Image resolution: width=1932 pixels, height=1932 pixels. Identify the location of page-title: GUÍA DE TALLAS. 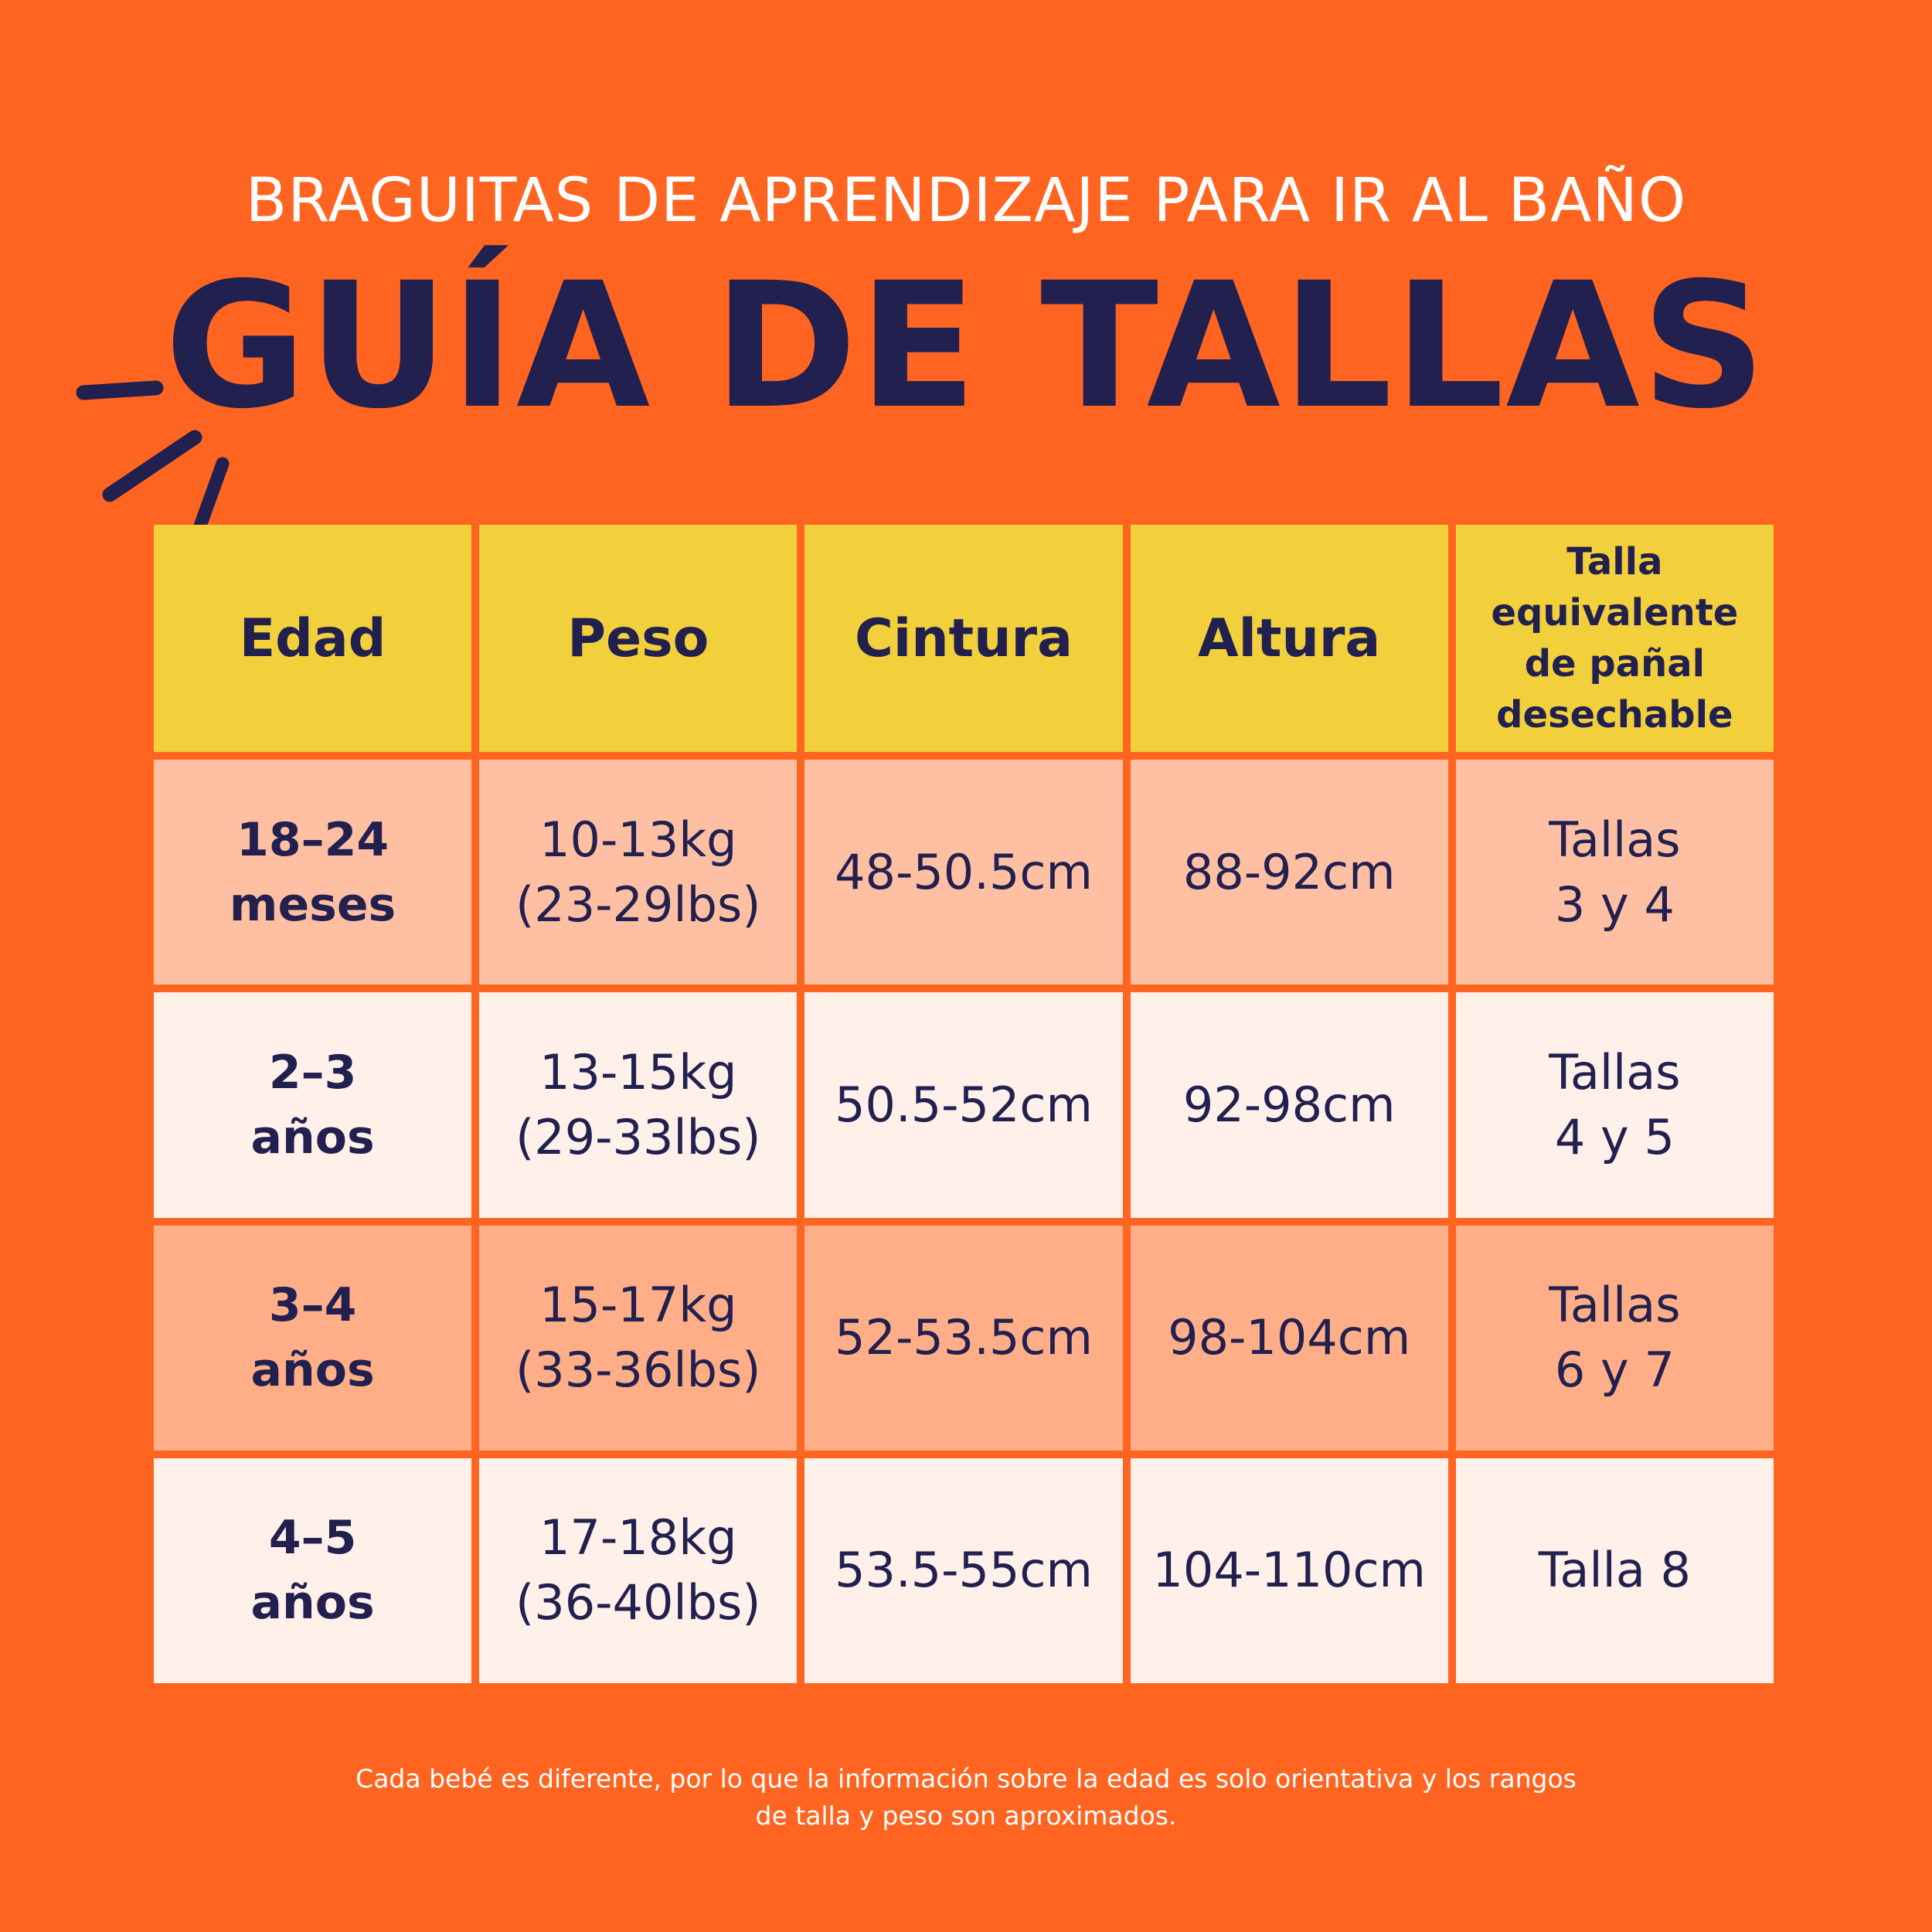
(966, 346).